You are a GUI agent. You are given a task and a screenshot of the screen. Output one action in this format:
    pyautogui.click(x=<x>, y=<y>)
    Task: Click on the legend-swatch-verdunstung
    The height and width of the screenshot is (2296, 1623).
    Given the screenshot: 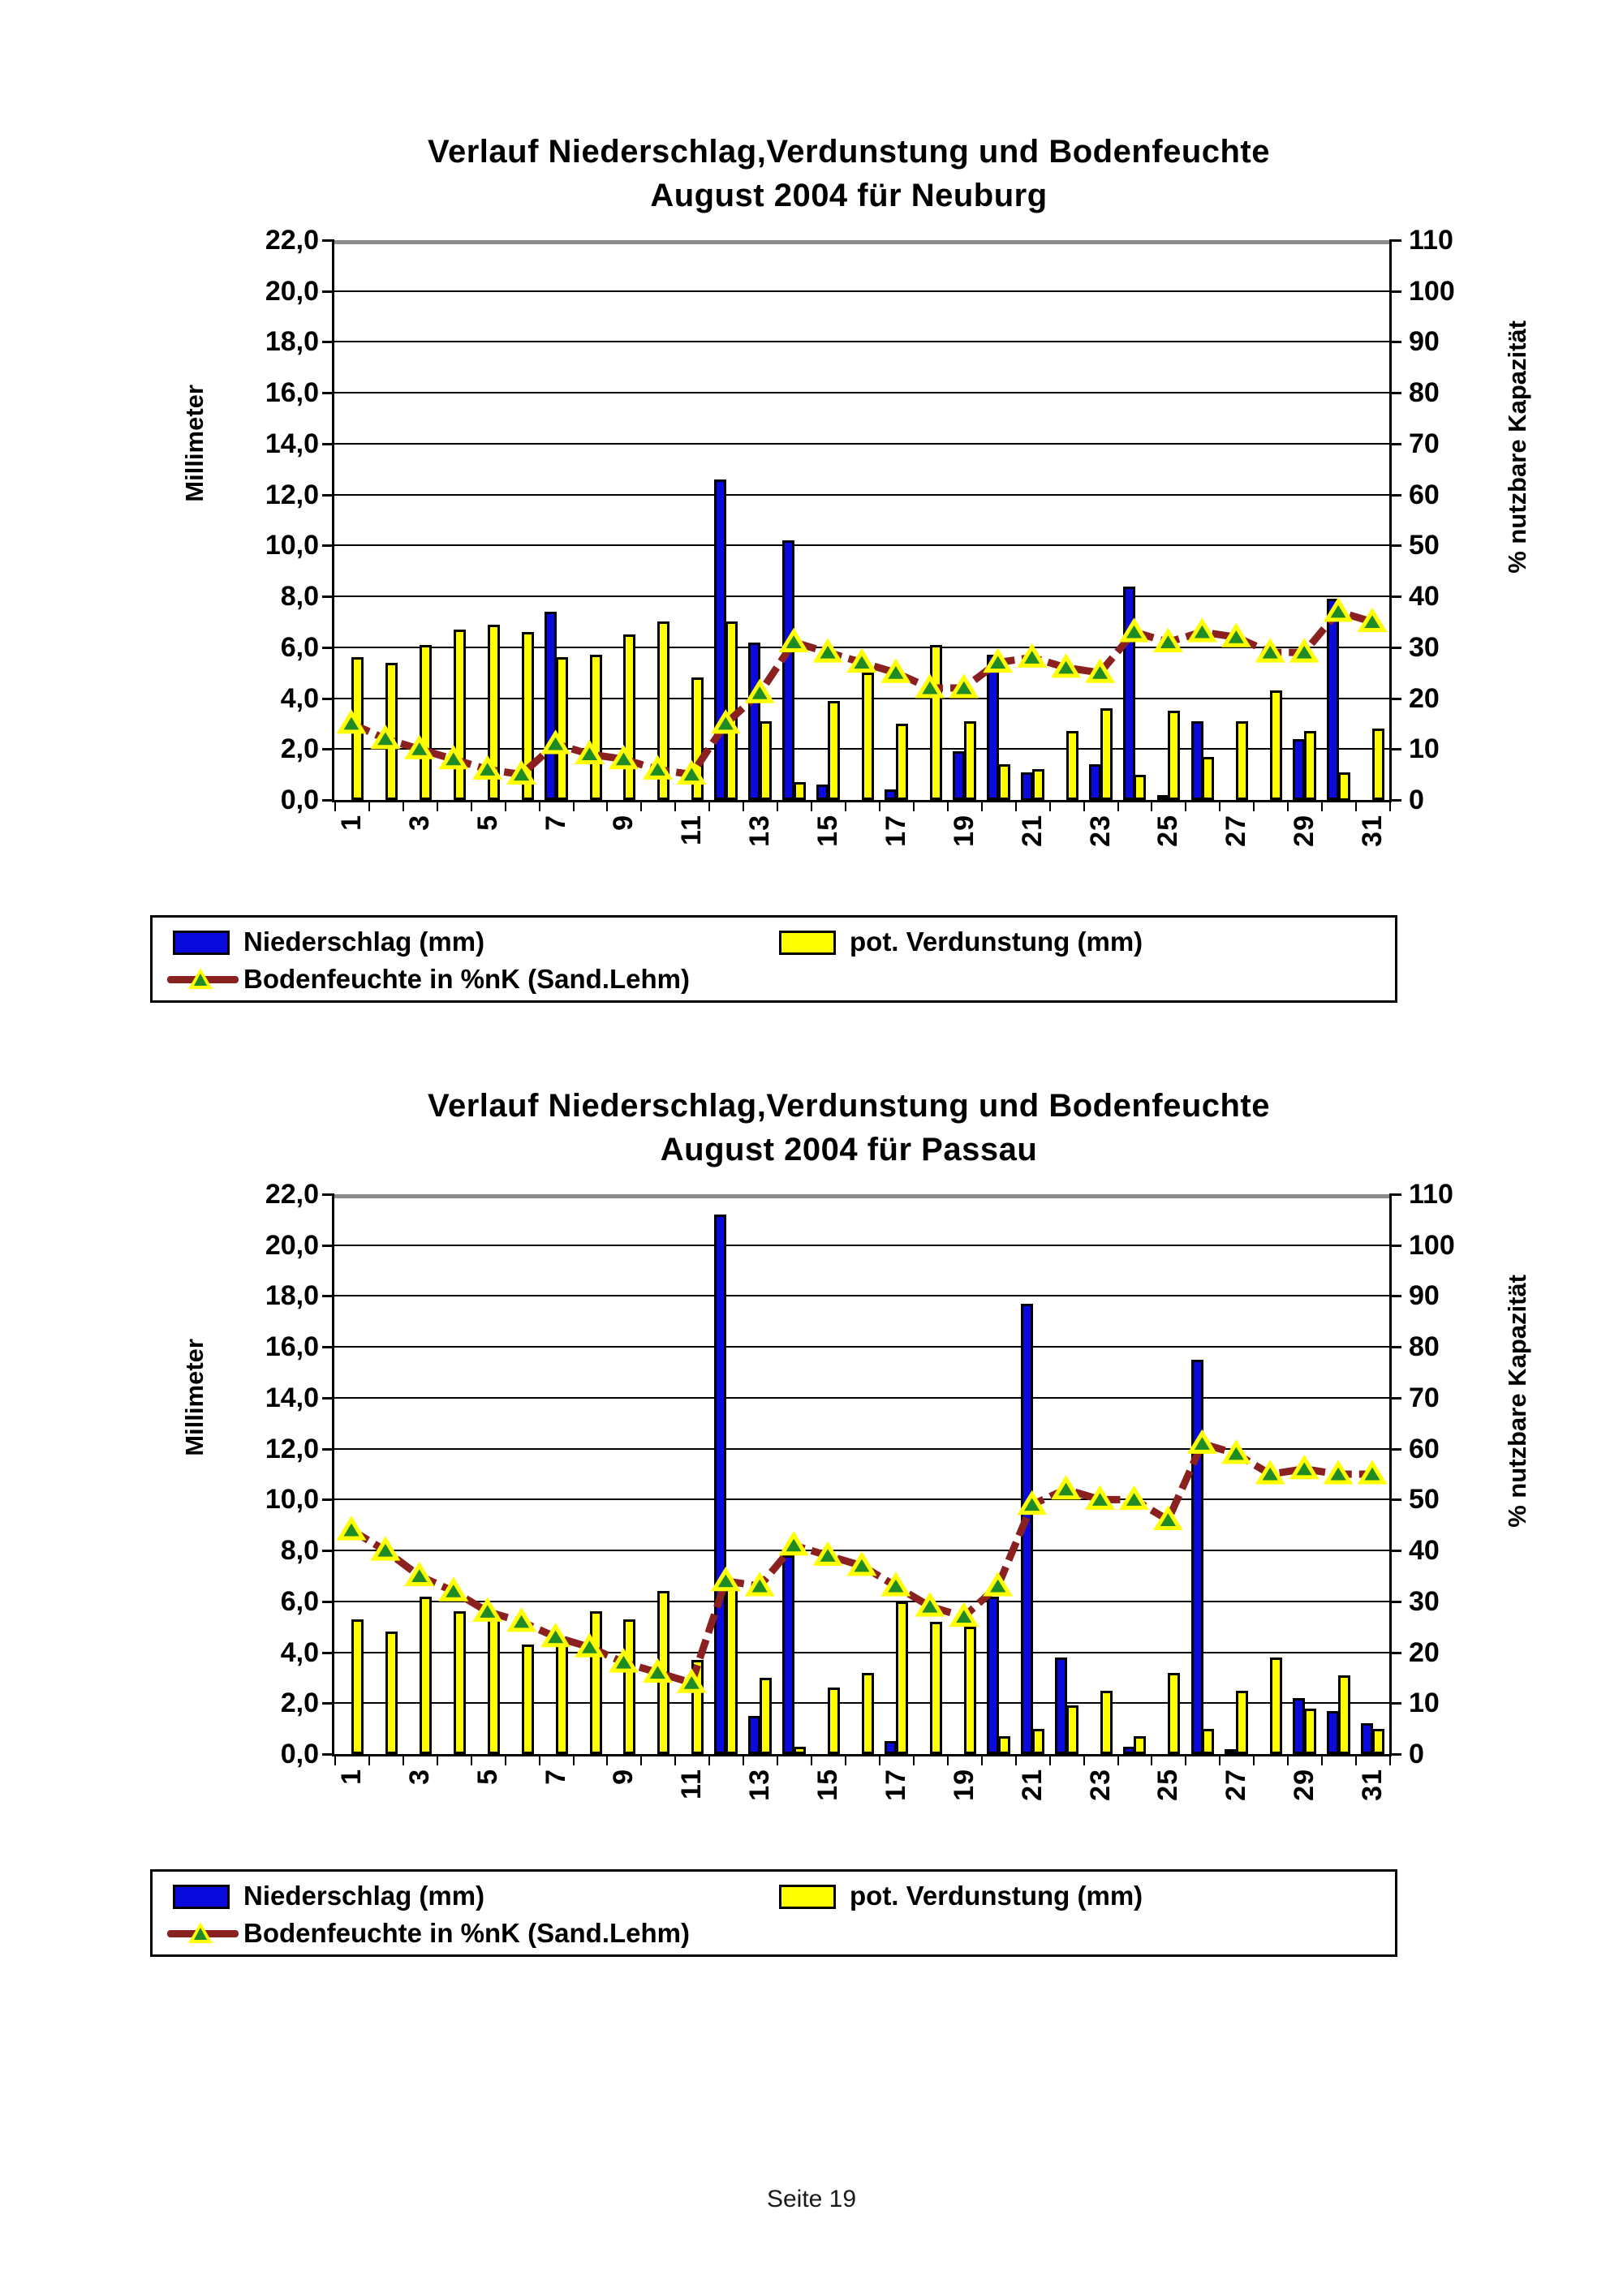 What is the action you would take?
    pyautogui.click(x=807, y=1897)
    